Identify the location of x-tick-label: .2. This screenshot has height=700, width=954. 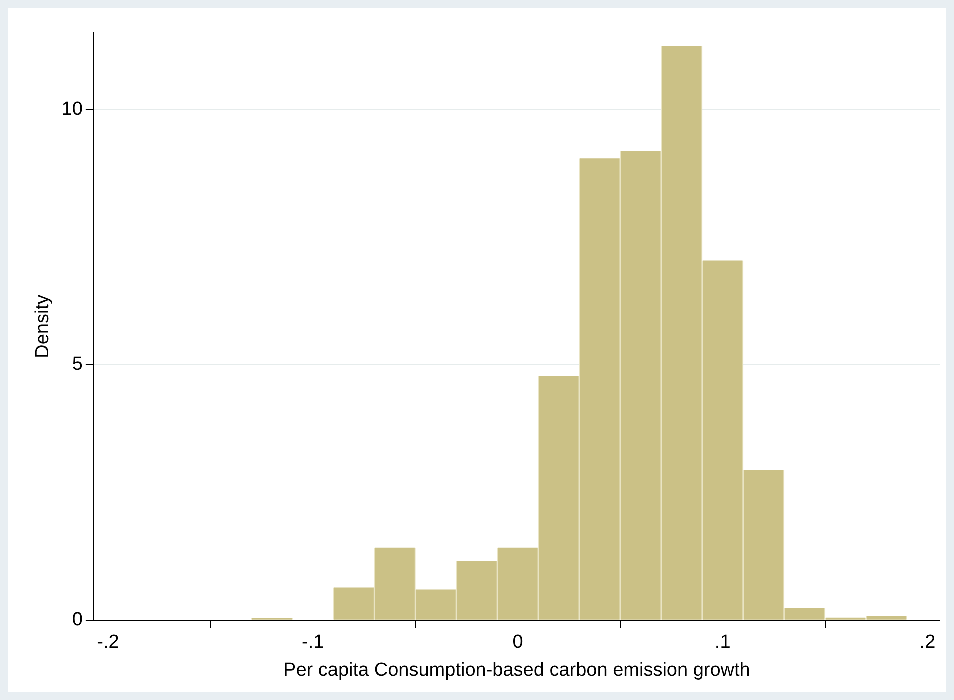
(928, 643).